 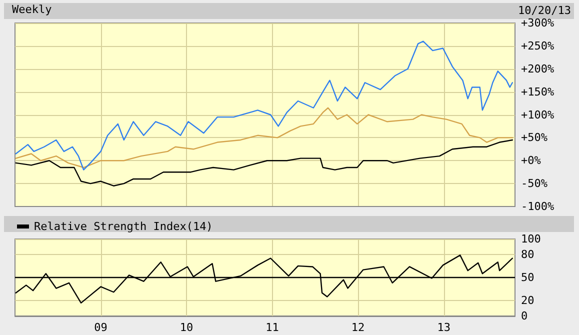 What do you see at coordinates (534, 137) in the screenshot?
I see `y-tick-label: +50%` at bounding box center [534, 137].